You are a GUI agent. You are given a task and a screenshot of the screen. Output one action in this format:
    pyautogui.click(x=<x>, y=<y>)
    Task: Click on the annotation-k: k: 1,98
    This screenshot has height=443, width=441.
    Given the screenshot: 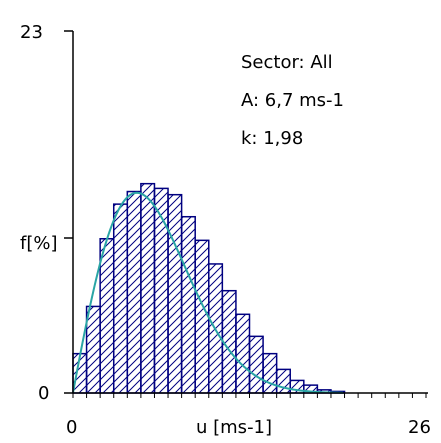 What is the action you would take?
    pyautogui.click(x=272, y=138)
    